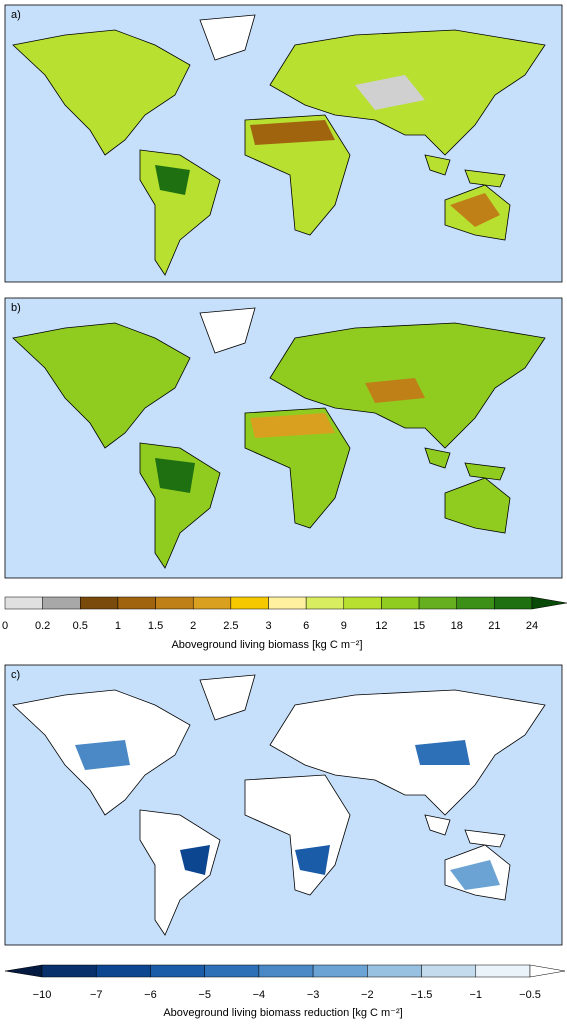 The height and width of the screenshot is (1027, 567). Describe the element at coordinates (266, 645) in the screenshot. I see `colorbar-title: Aboveground living biomass [kg C m⁻²]` at that location.